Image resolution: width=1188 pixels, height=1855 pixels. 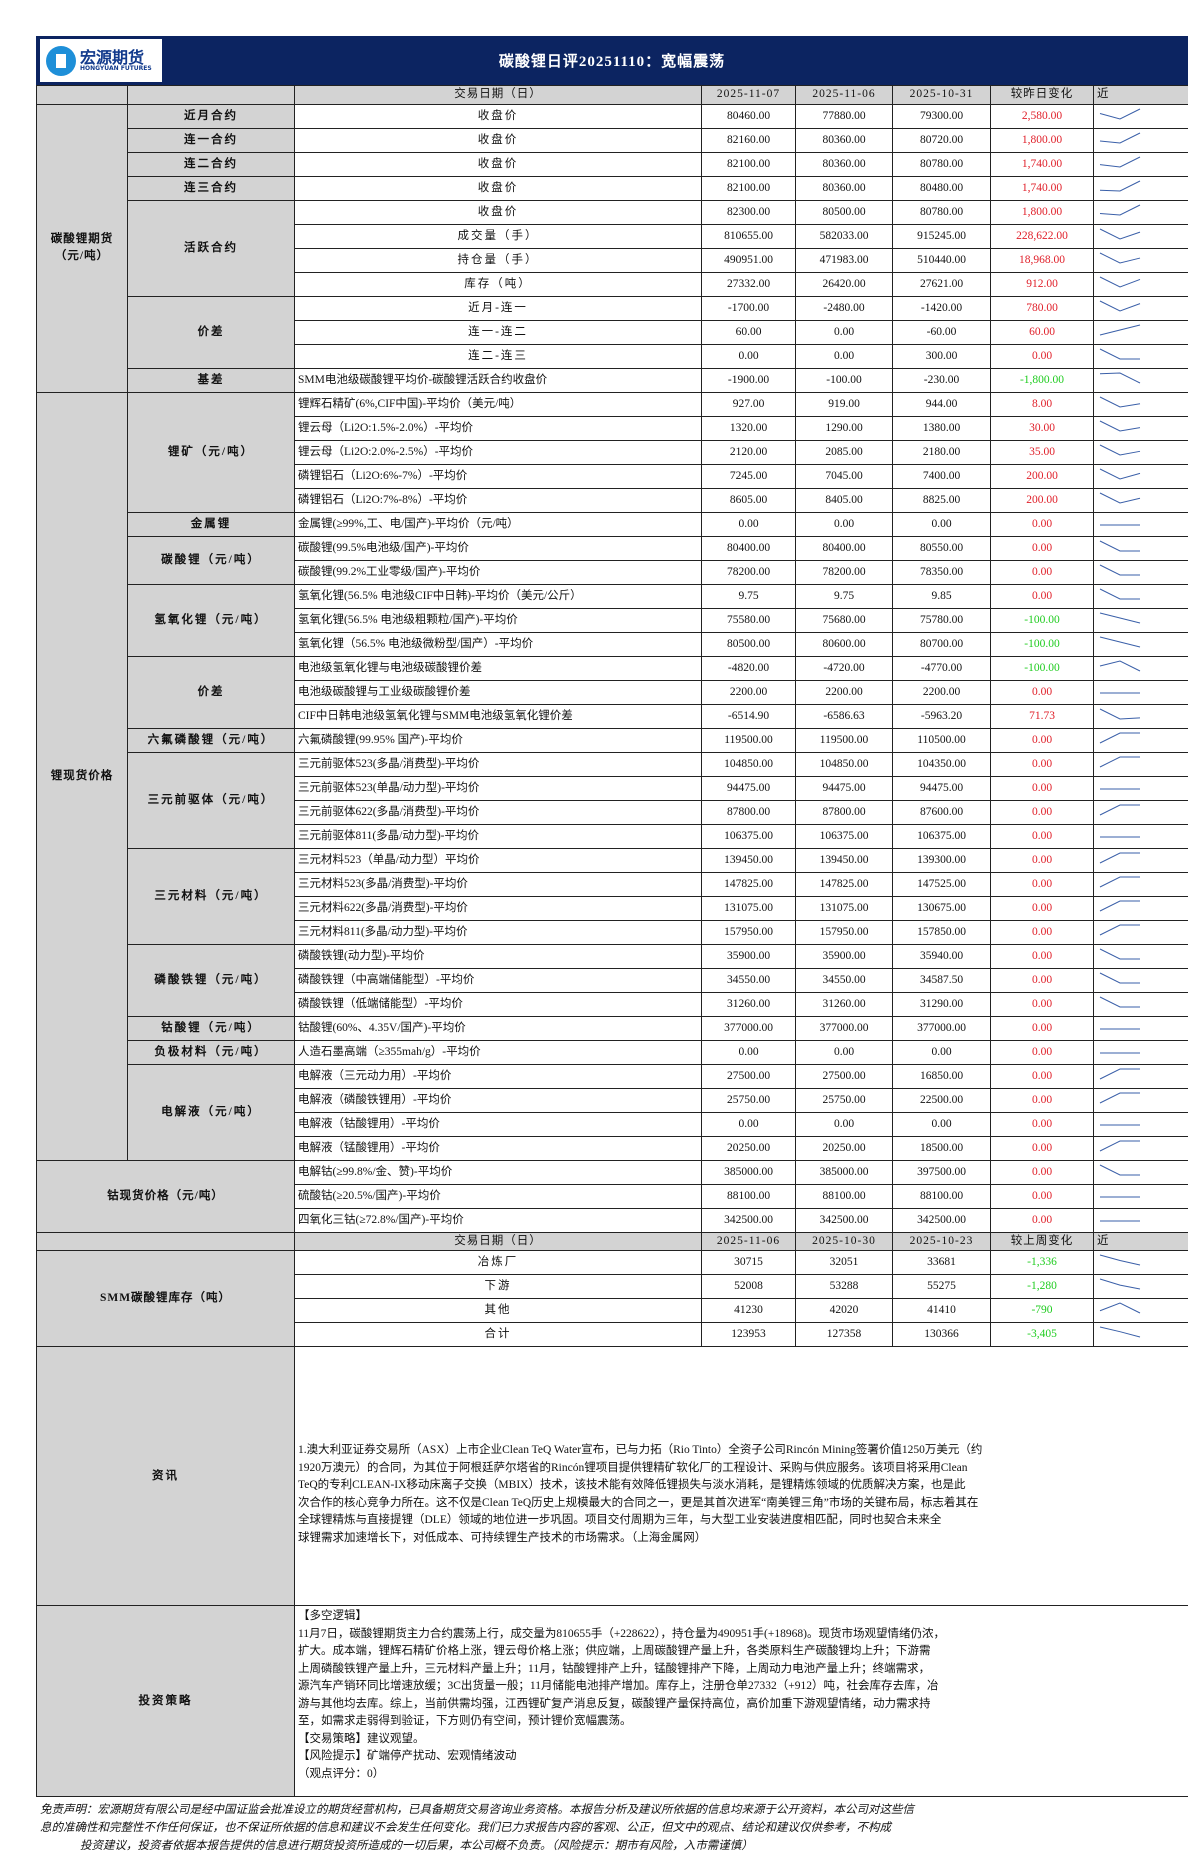 I want to click on value-cell: 35900.00, so click(x=749, y=956).